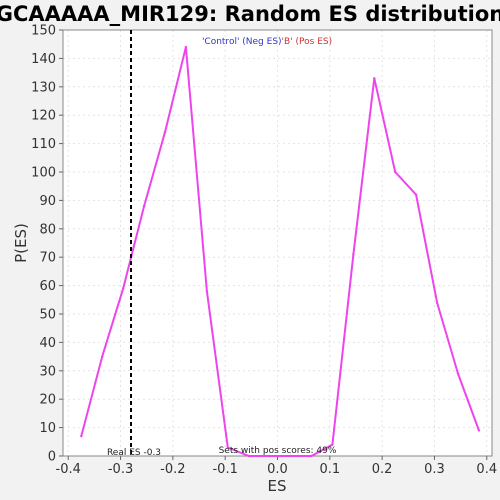 The height and width of the screenshot is (500, 500). I want to click on legend-item-control: 'Control' (Neg ES), so click(242, 42).